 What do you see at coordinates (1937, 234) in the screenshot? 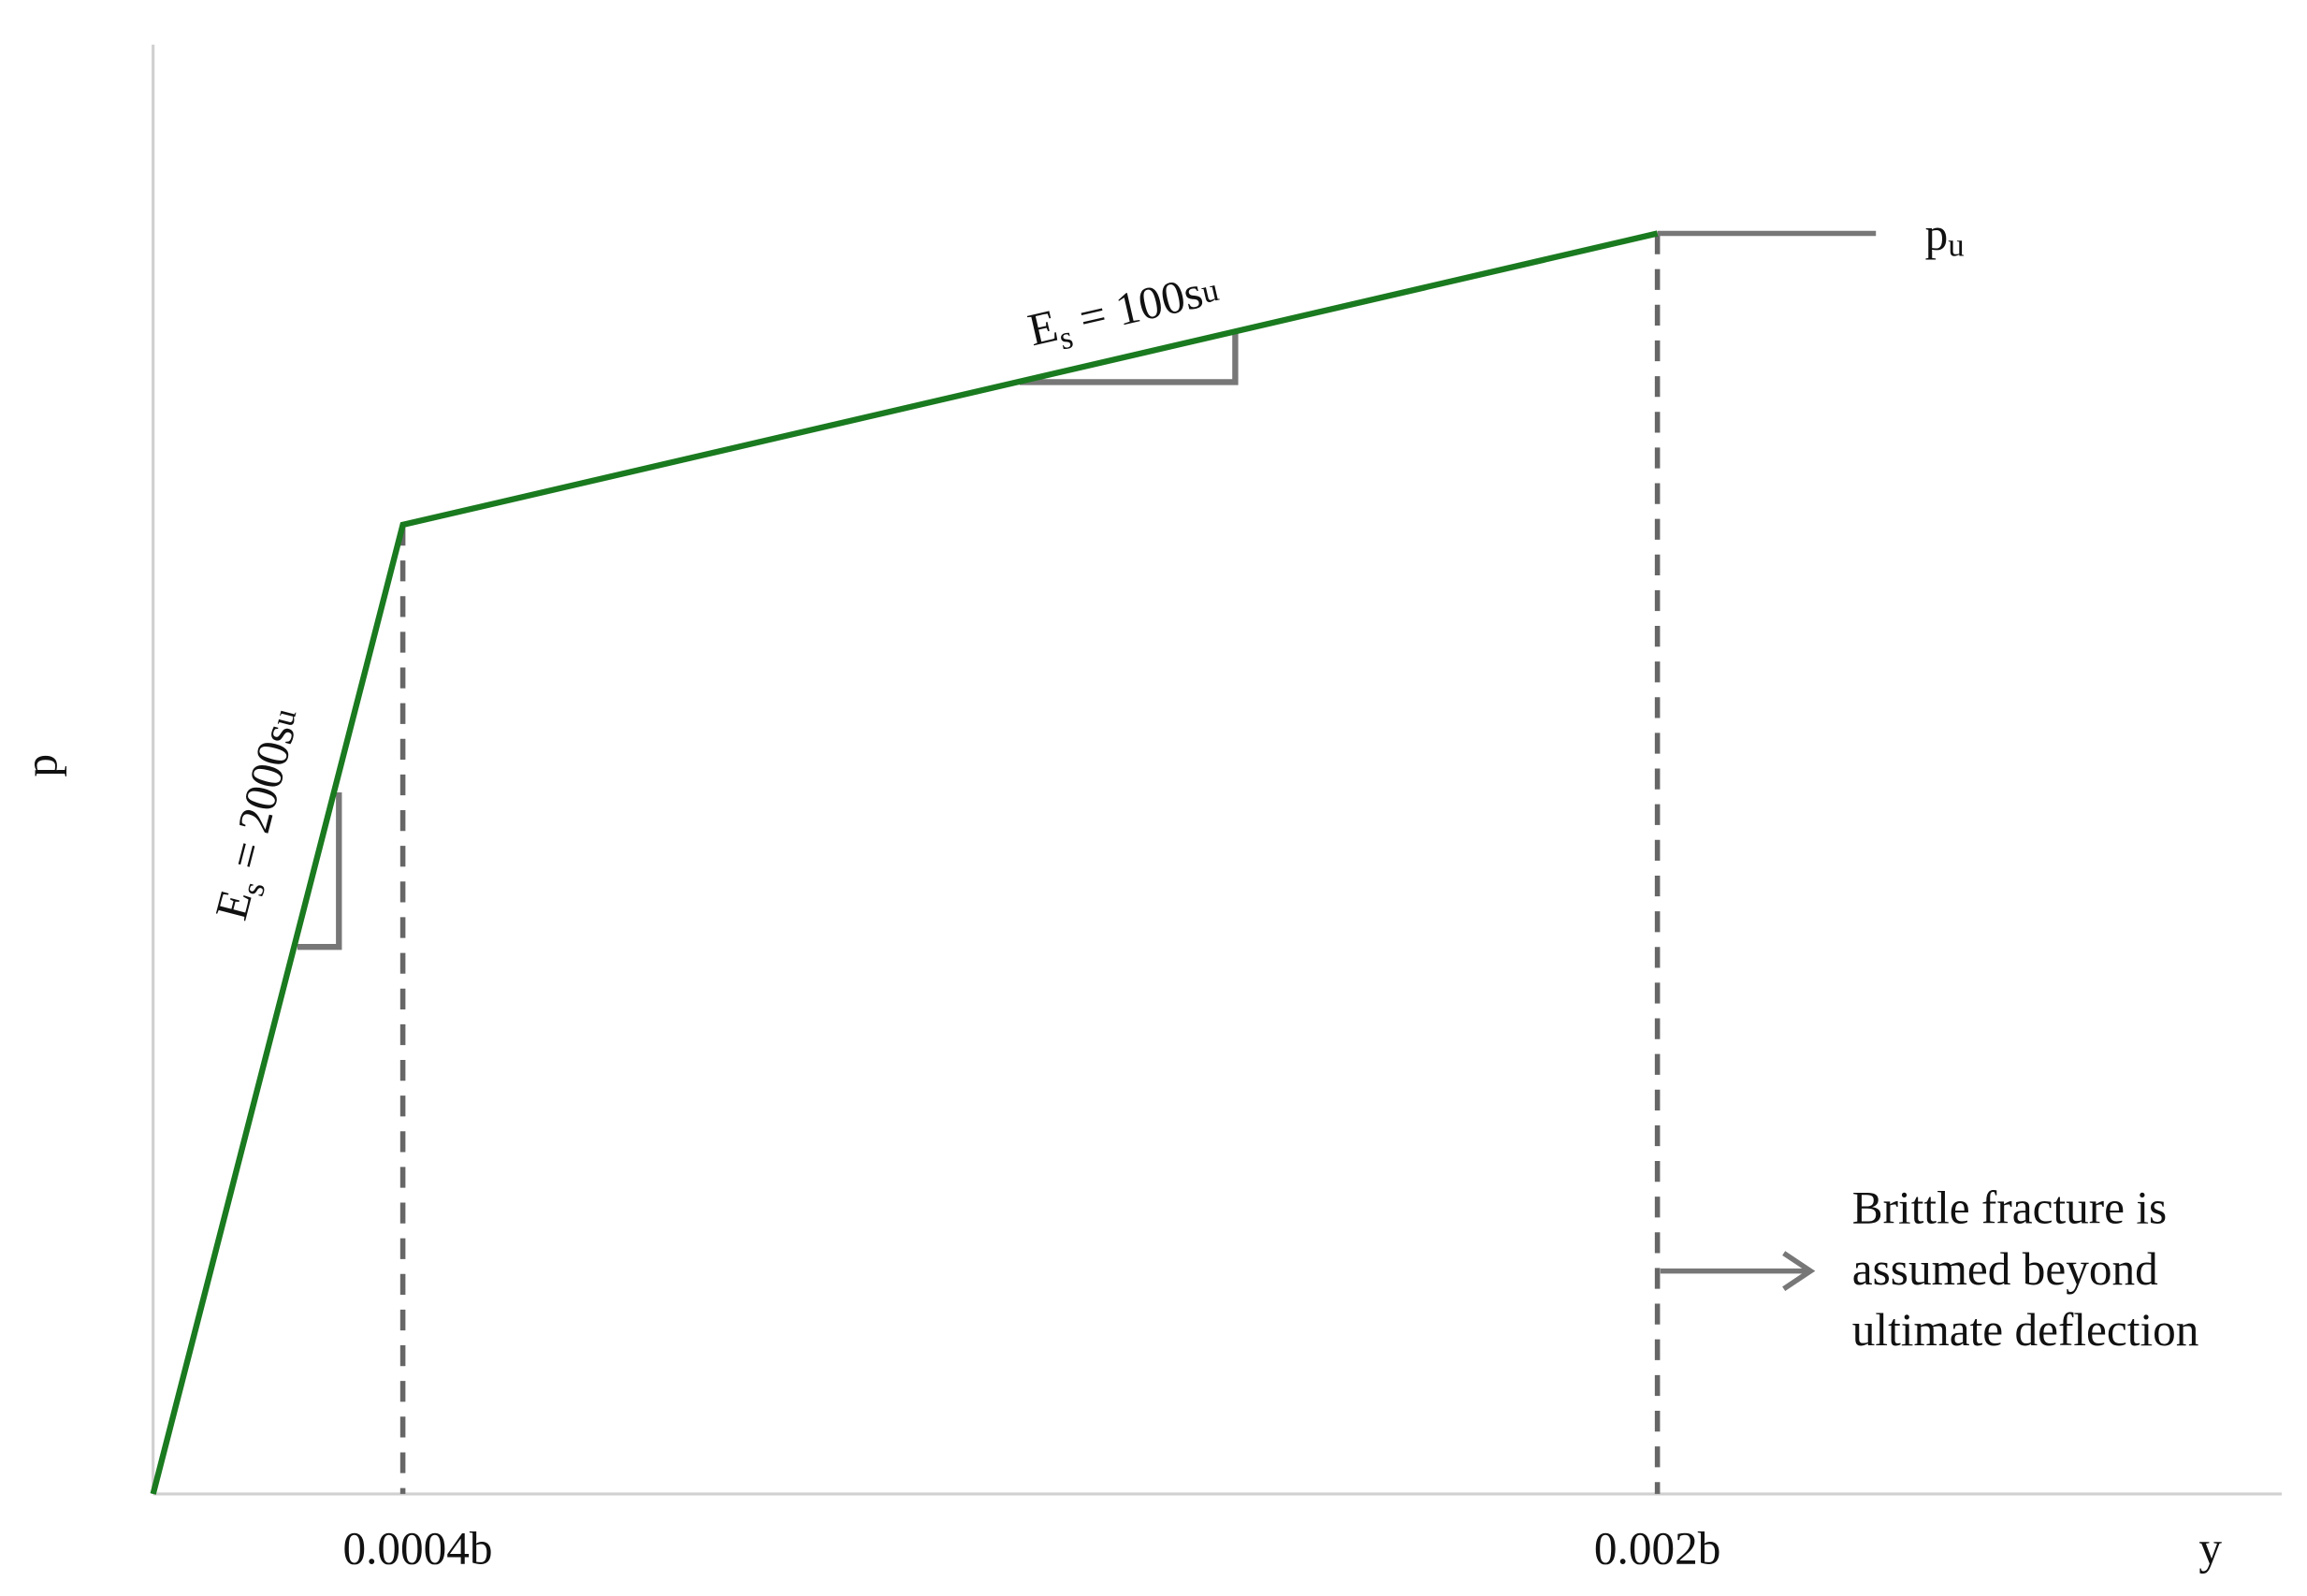
I see `text: p` at bounding box center [1937, 234].